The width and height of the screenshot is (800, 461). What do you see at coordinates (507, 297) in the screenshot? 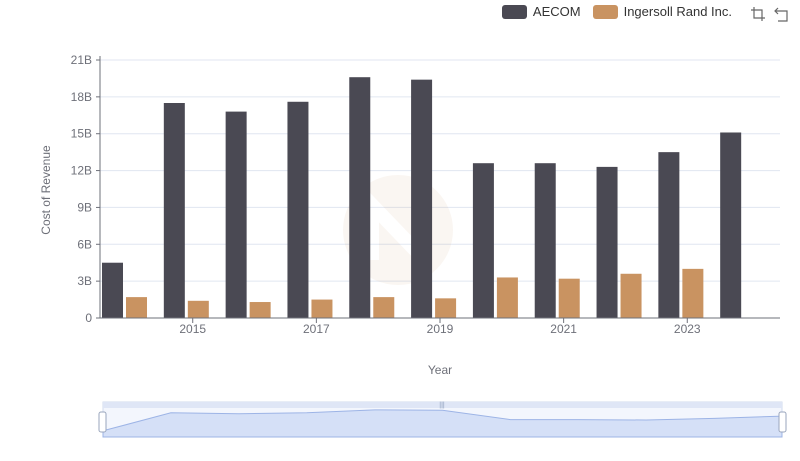
I see `bar-ingersoll-rand-inc--2020` at bounding box center [507, 297].